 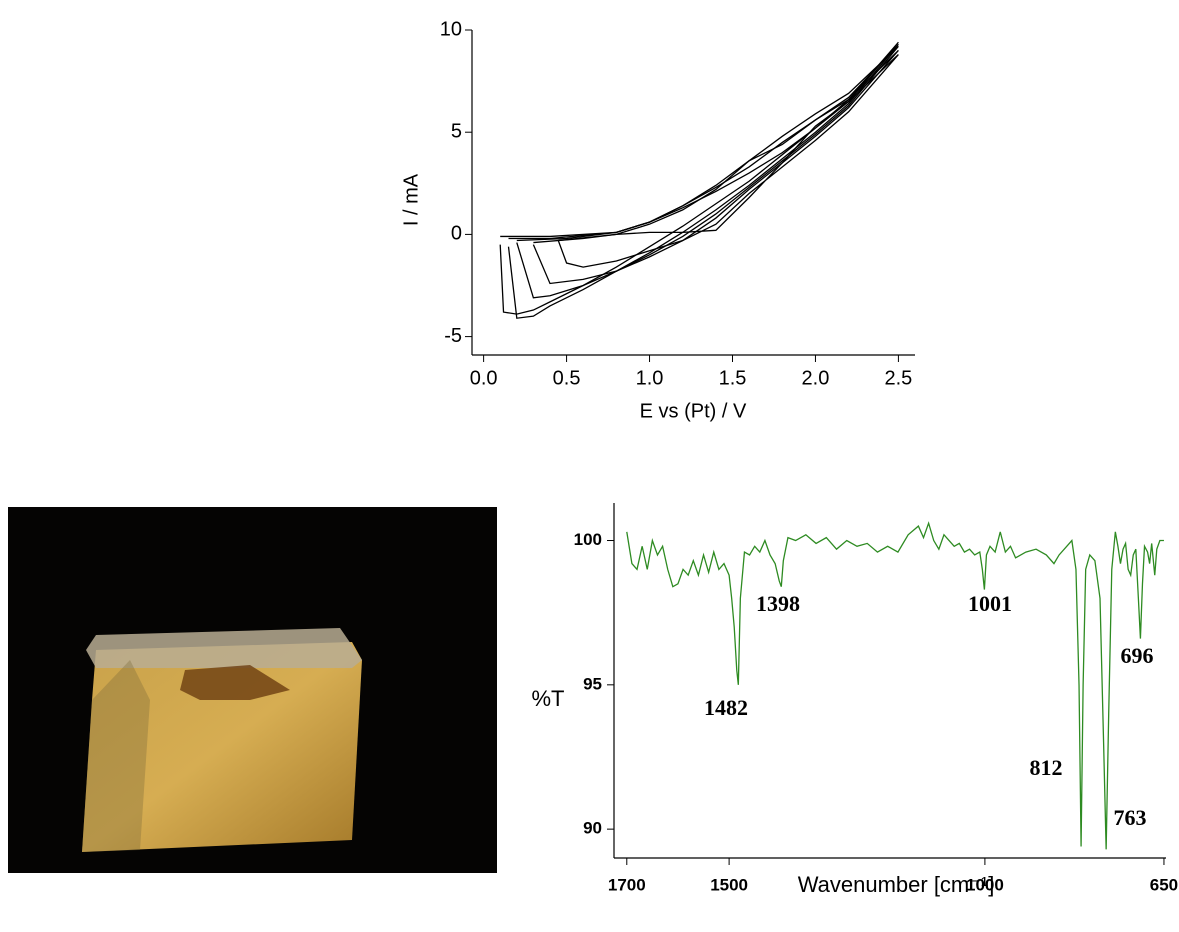 What do you see at coordinates (548, 698) in the screenshot?
I see `y-axis-label: %T` at bounding box center [548, 698].